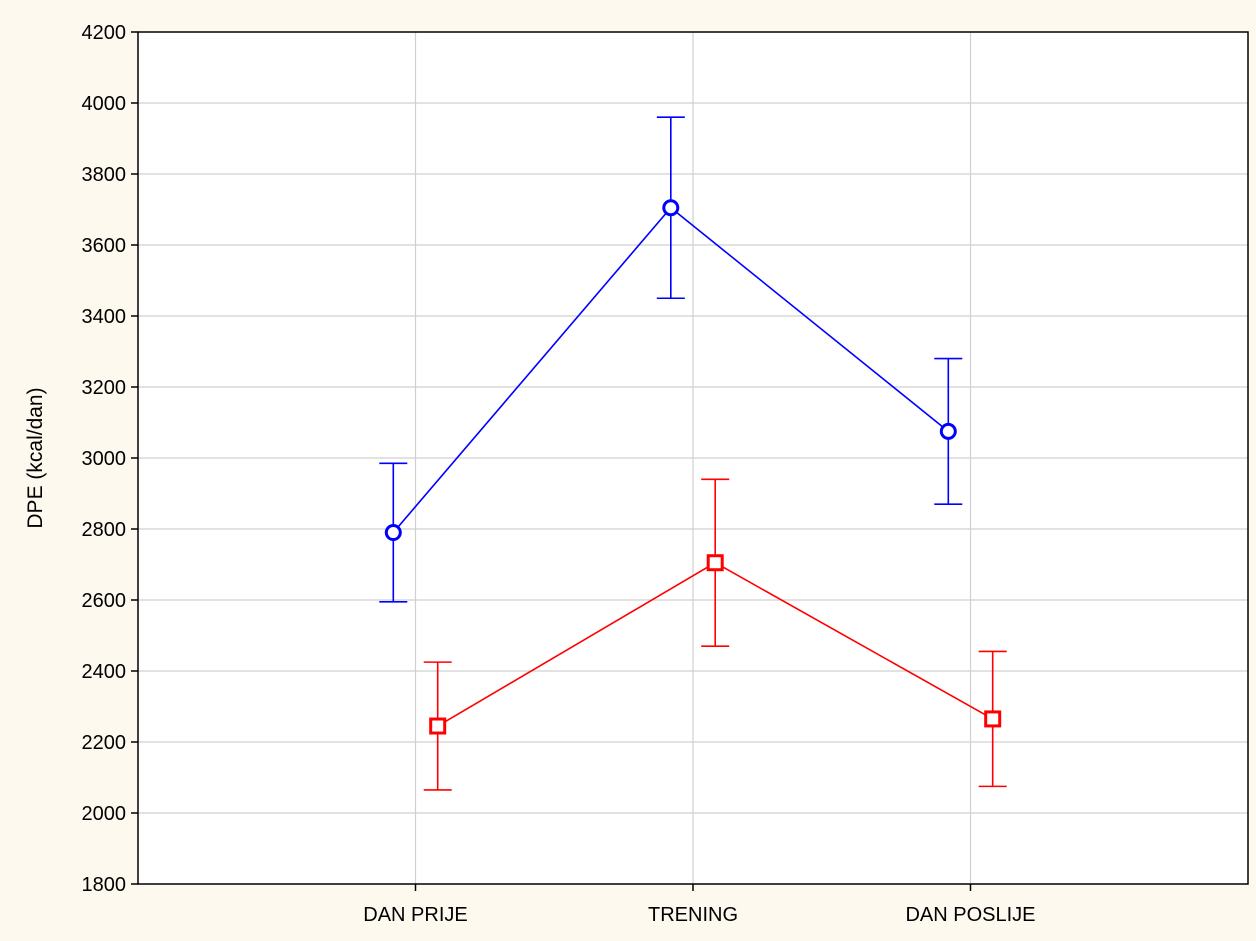 The image size is (1256, 941). What do you see at coordinates (104, 246) in the screenshot?
I see `y-tick-label: 3600` at bounding box center [104, 246].